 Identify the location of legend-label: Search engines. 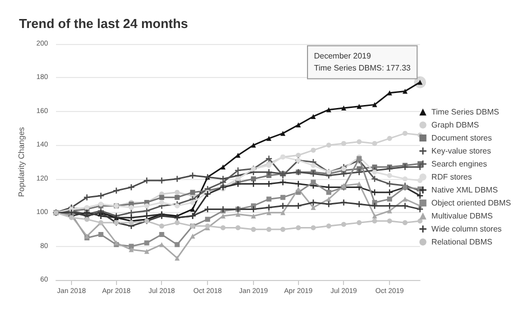
(459, 164).